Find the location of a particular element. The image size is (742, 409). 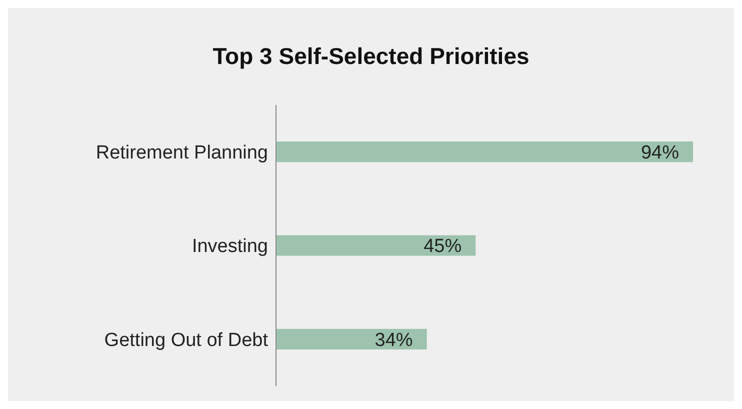

chart-title: Top 3 Self-Selected Priorities is located at coordinates (371, 56).